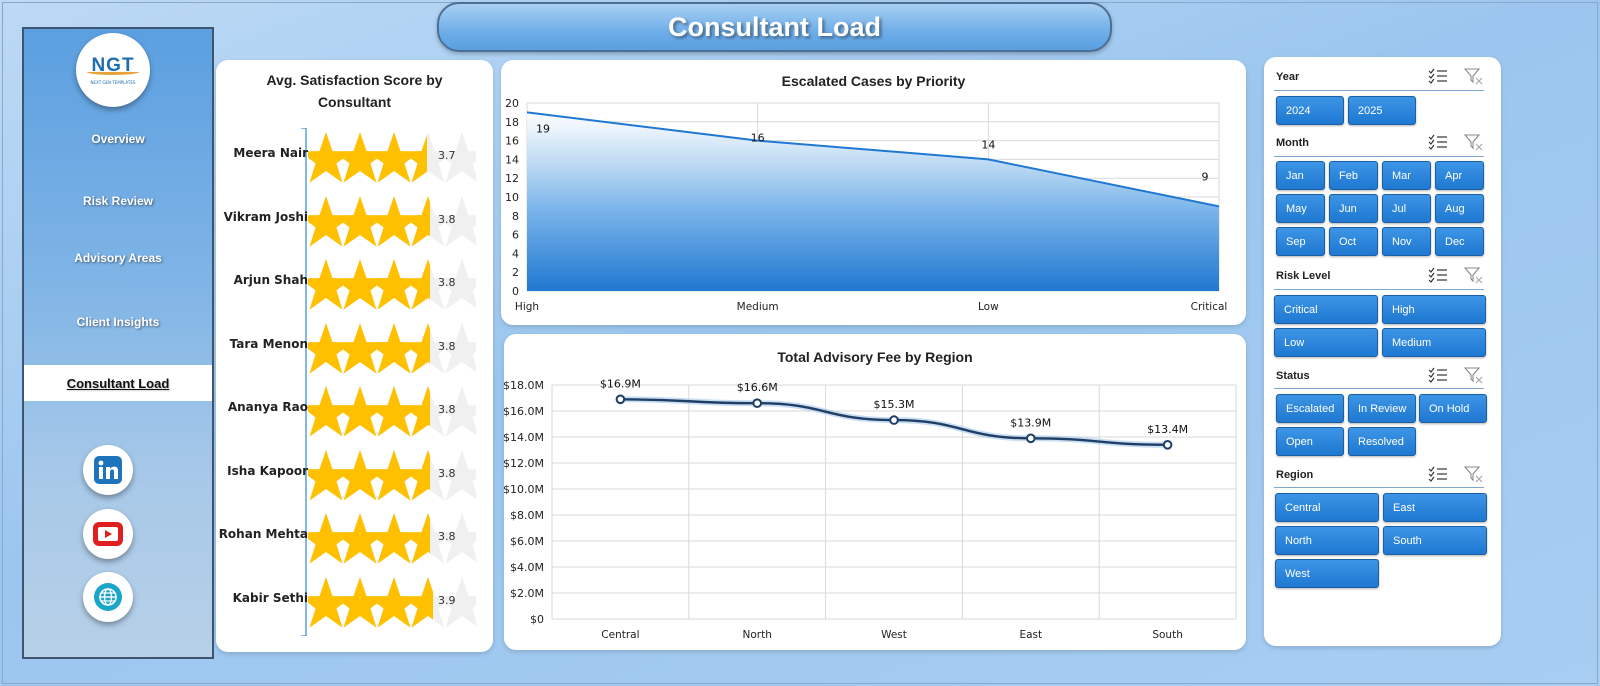 Image resolution: width=1600 pixels, height=686 pixels. What do you see at coordinates (1326, 342) in the screenshot?
I see `slicer-risk-low: Low` at bounding box center [1326, 342].